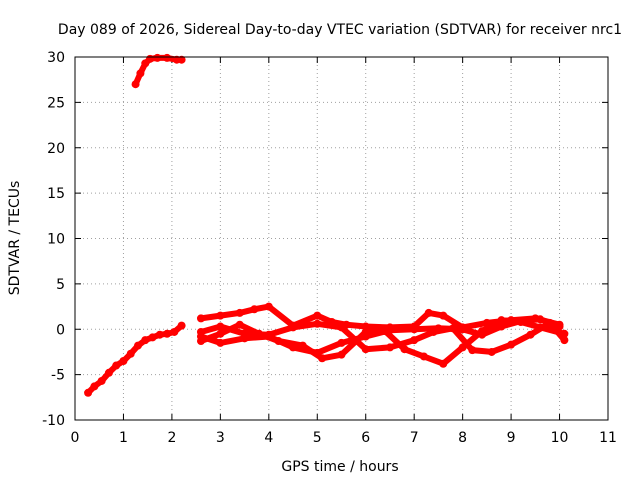 The width and height of the screenshot is (640, 480). What do you see at coordinates (462, 438) in the screenshot?
I see `x-tick-label: 8` at bounding box center [462, 438].